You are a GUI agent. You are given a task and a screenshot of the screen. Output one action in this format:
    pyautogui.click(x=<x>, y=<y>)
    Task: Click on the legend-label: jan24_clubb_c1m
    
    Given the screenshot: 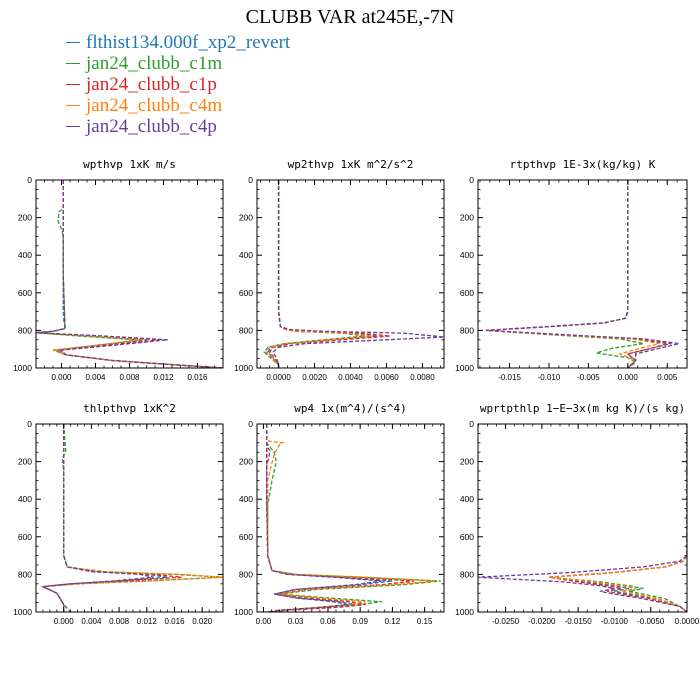 What is the action you would take?
    pyautogui.click(x=154, y=63)
    